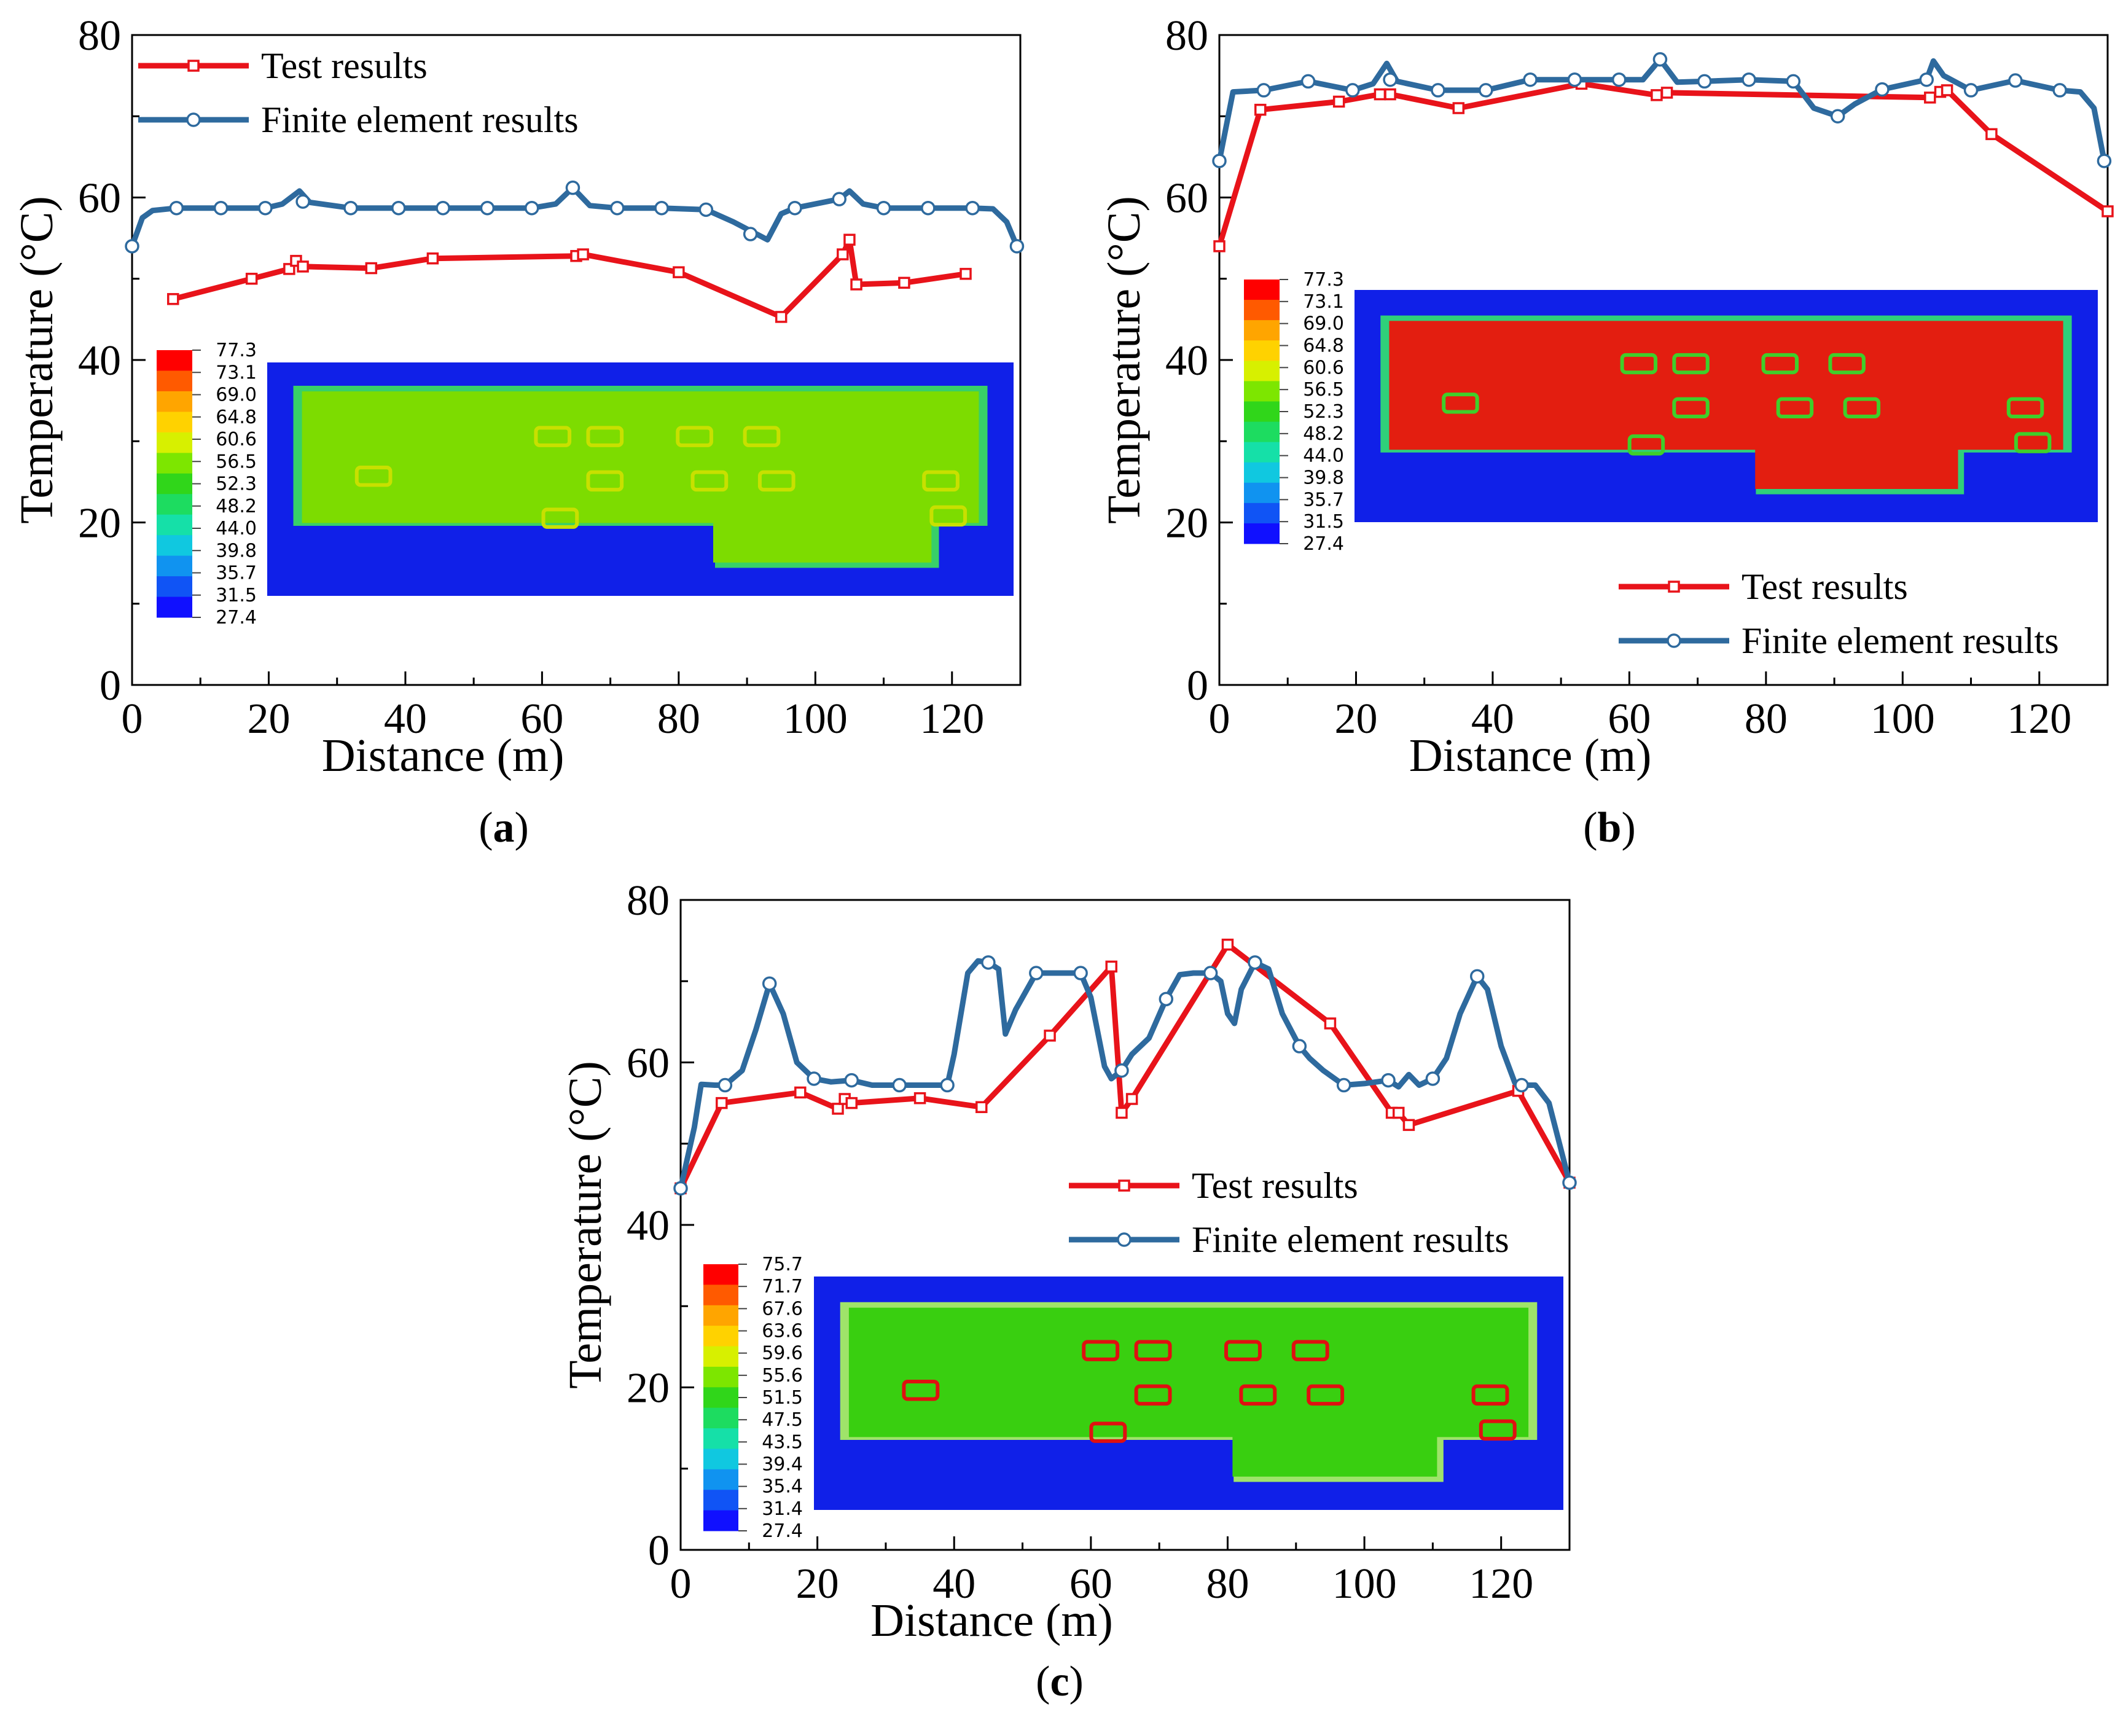  What do you see at coordinates (1825, 586) in the screenshot?
I see `legend-label: Test results` at bounding box center [1825, 586].